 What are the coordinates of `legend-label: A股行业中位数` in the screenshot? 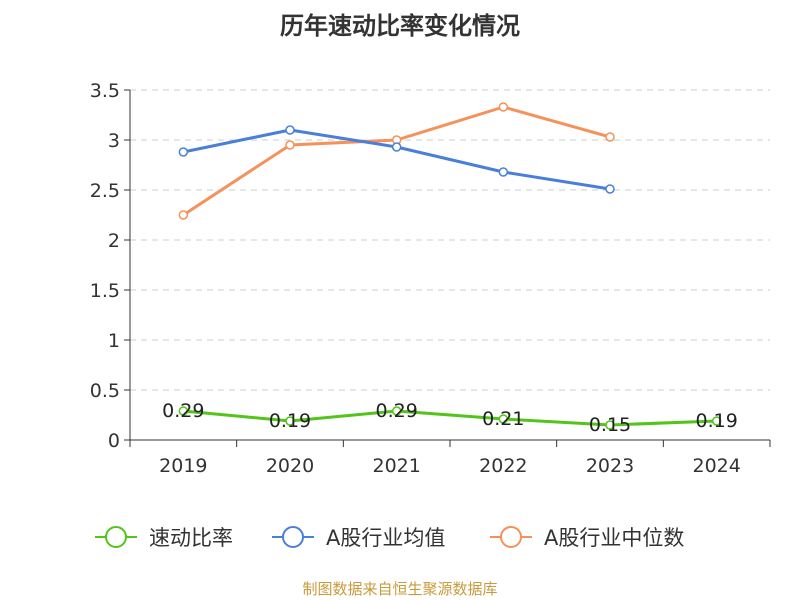 It's located at (614, 538).